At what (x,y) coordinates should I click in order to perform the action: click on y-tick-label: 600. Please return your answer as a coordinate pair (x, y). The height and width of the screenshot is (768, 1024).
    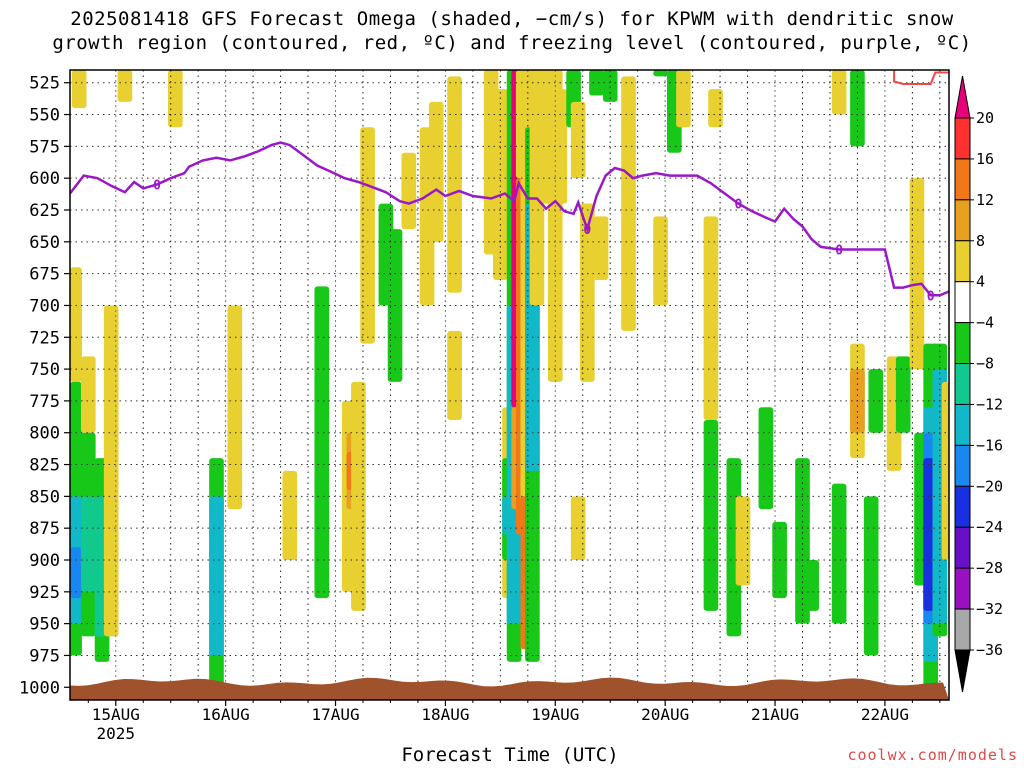
    Looking at the image, I should click on (44, 179).